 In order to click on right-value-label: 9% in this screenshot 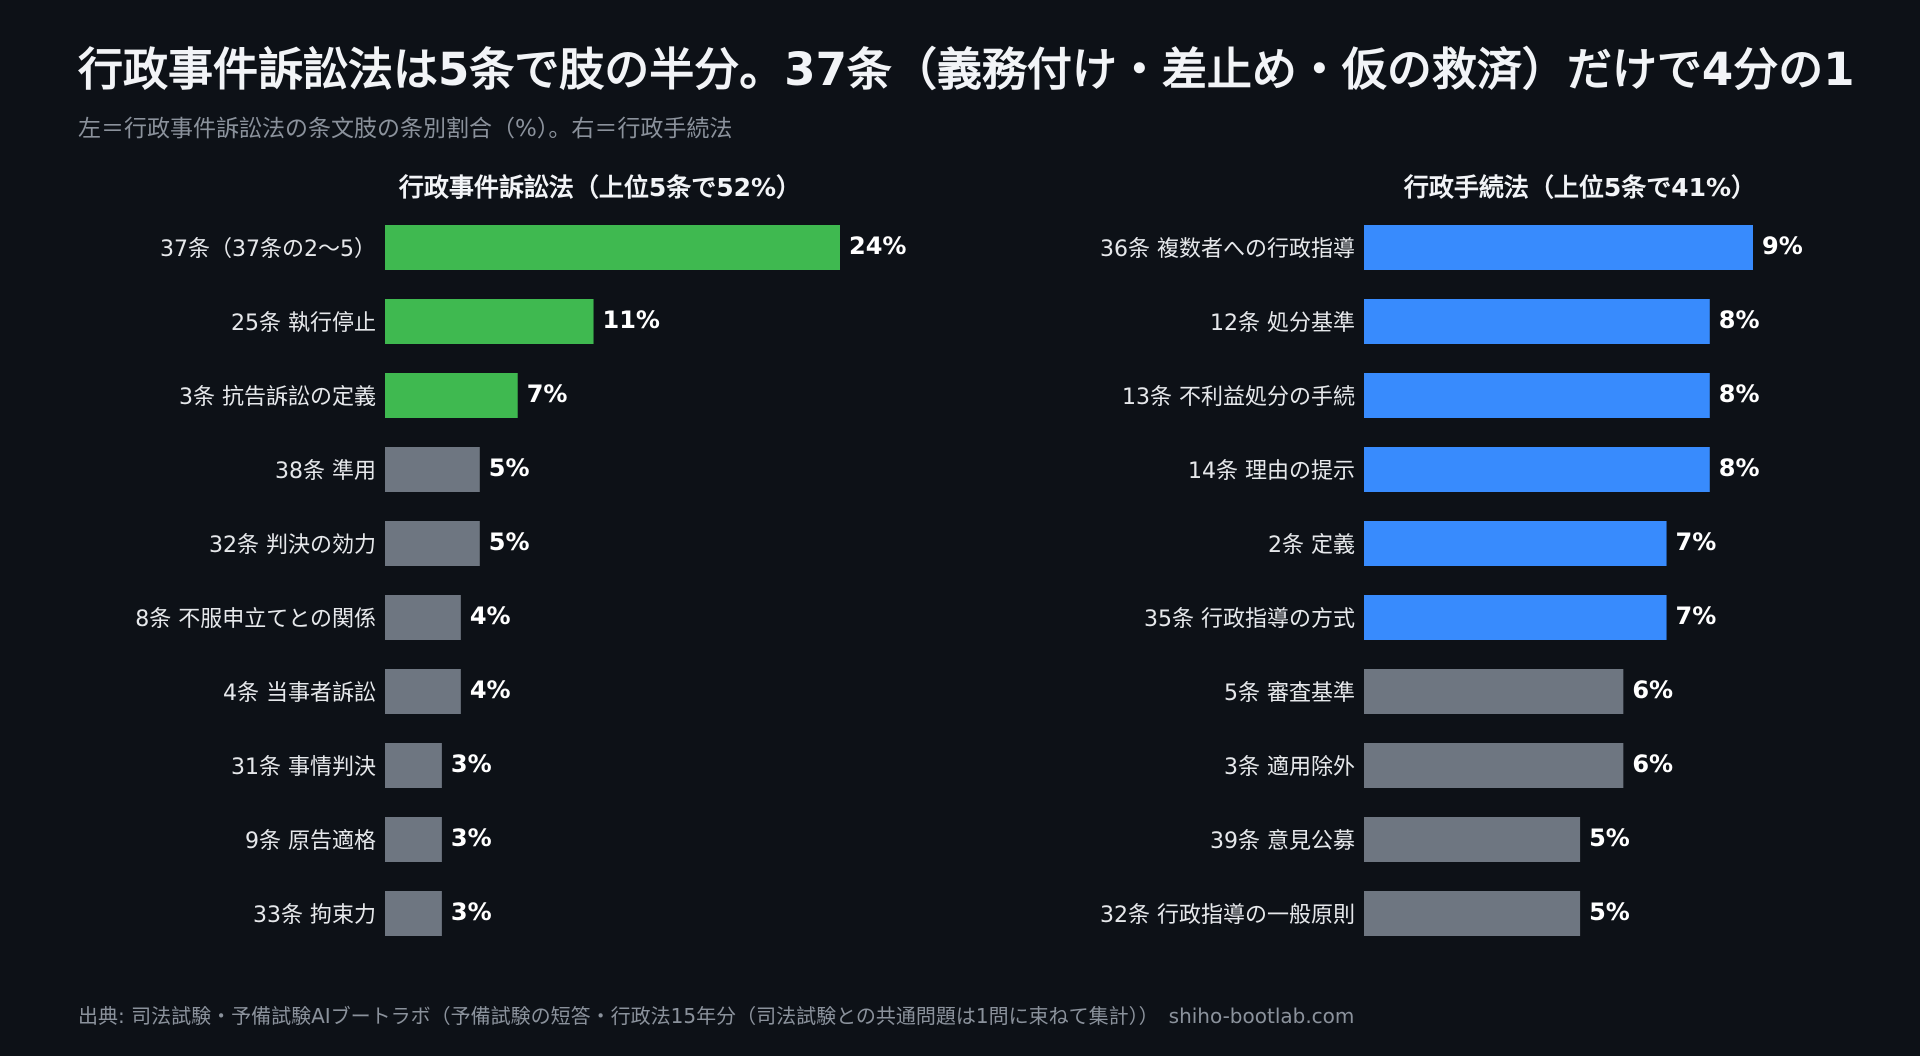, I will do `click(1782, 246)`.